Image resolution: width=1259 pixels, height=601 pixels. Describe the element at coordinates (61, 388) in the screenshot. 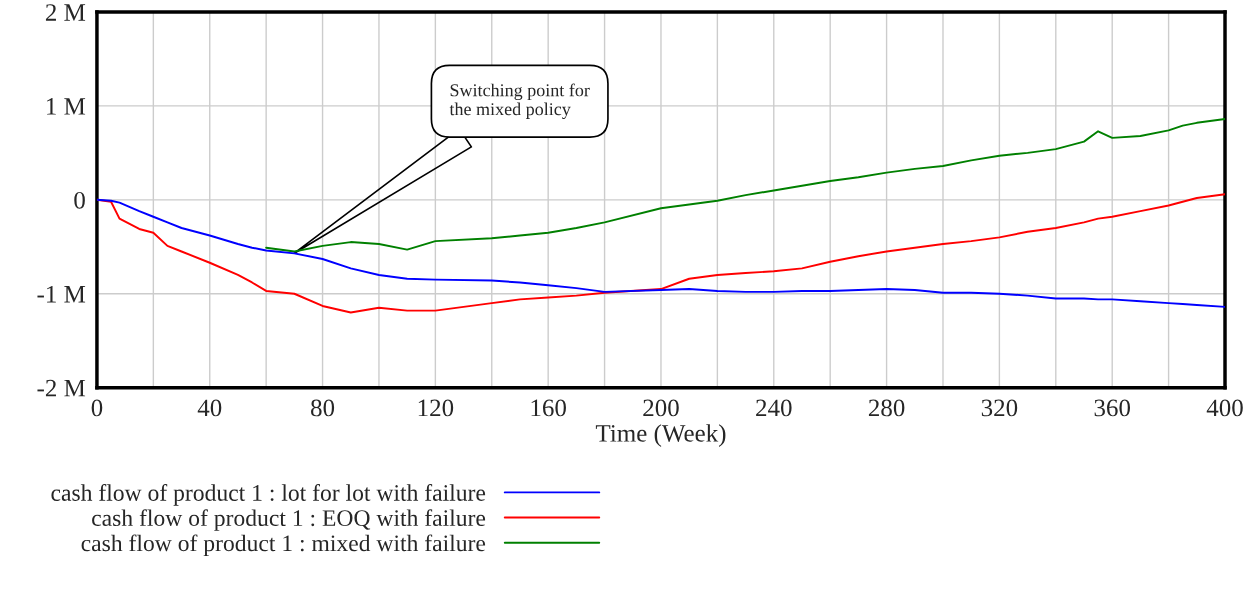

I see `y-tick-label: -2 M` at that location.